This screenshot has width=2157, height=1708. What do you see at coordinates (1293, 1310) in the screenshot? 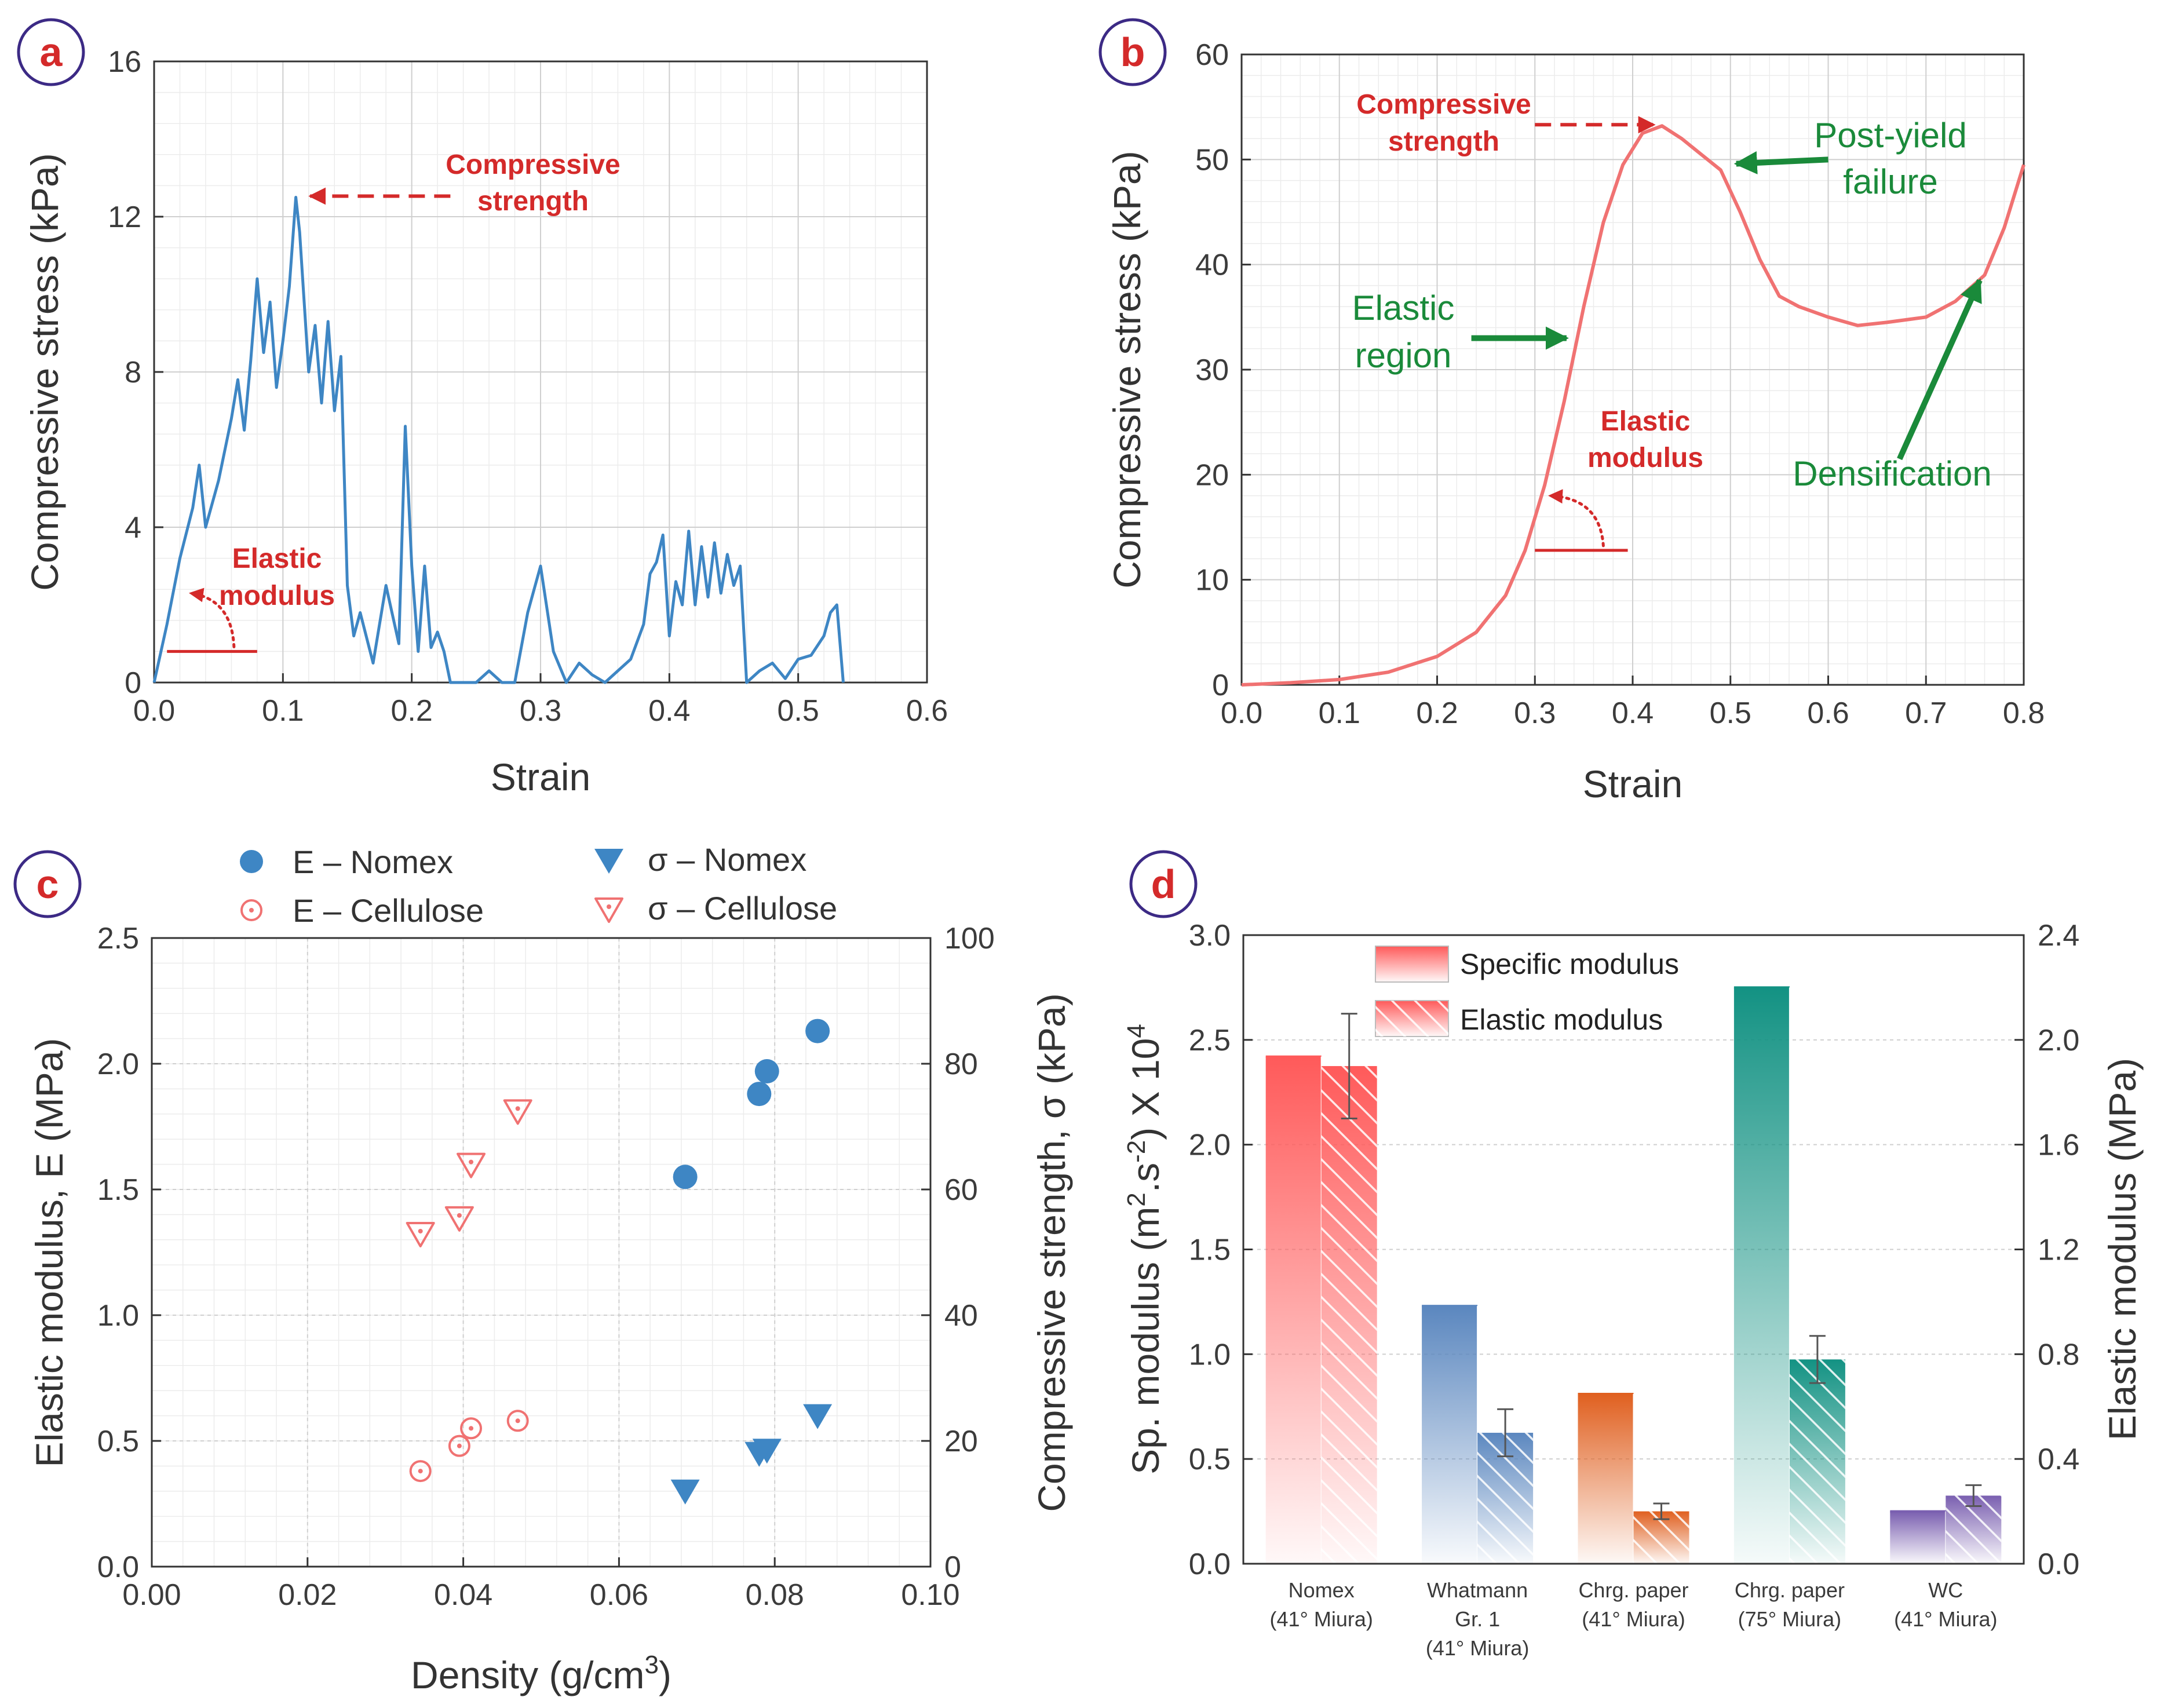
I see `bar-specific-modulus` at bounding box center [1293, 1310].